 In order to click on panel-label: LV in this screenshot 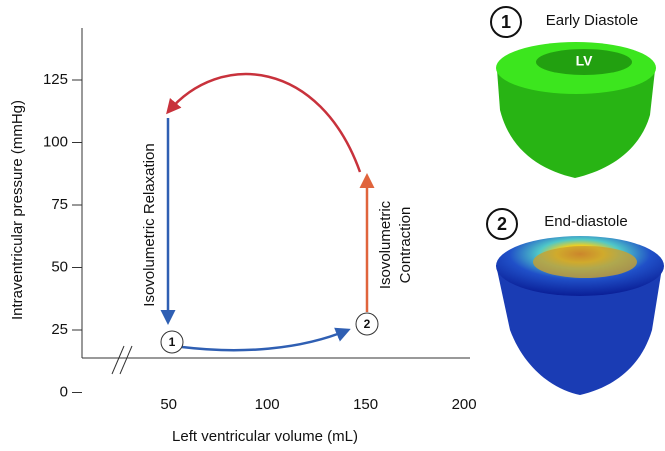, I will do `click(585, 61)`.